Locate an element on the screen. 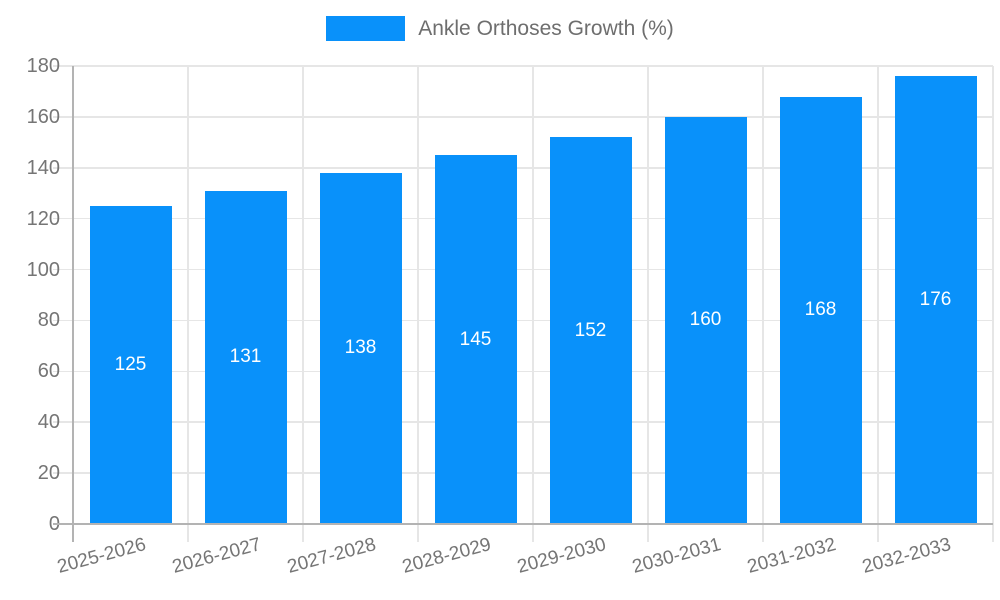  bar-2028-2029 is located at coordinates (475, 339).